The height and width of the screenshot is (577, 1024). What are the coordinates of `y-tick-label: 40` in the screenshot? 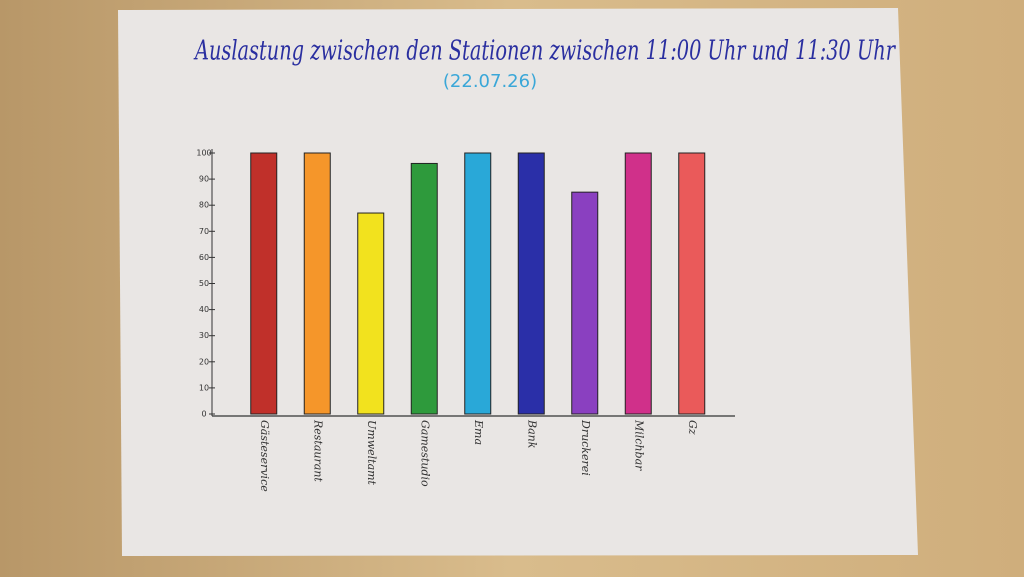 It's located at (204, 309).